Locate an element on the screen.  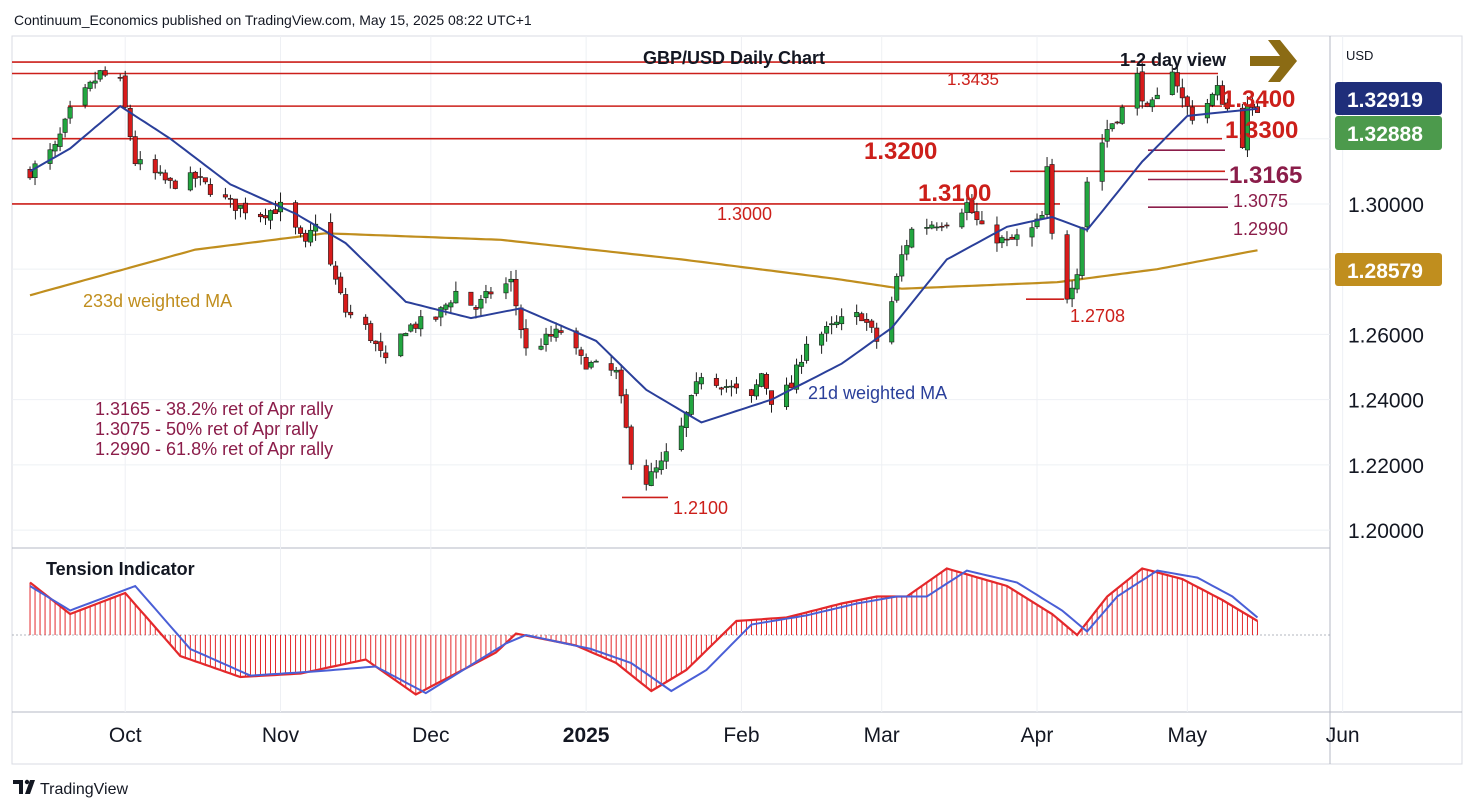
y-tick-label: 1.26000 is located at coordinates (1386, 335).